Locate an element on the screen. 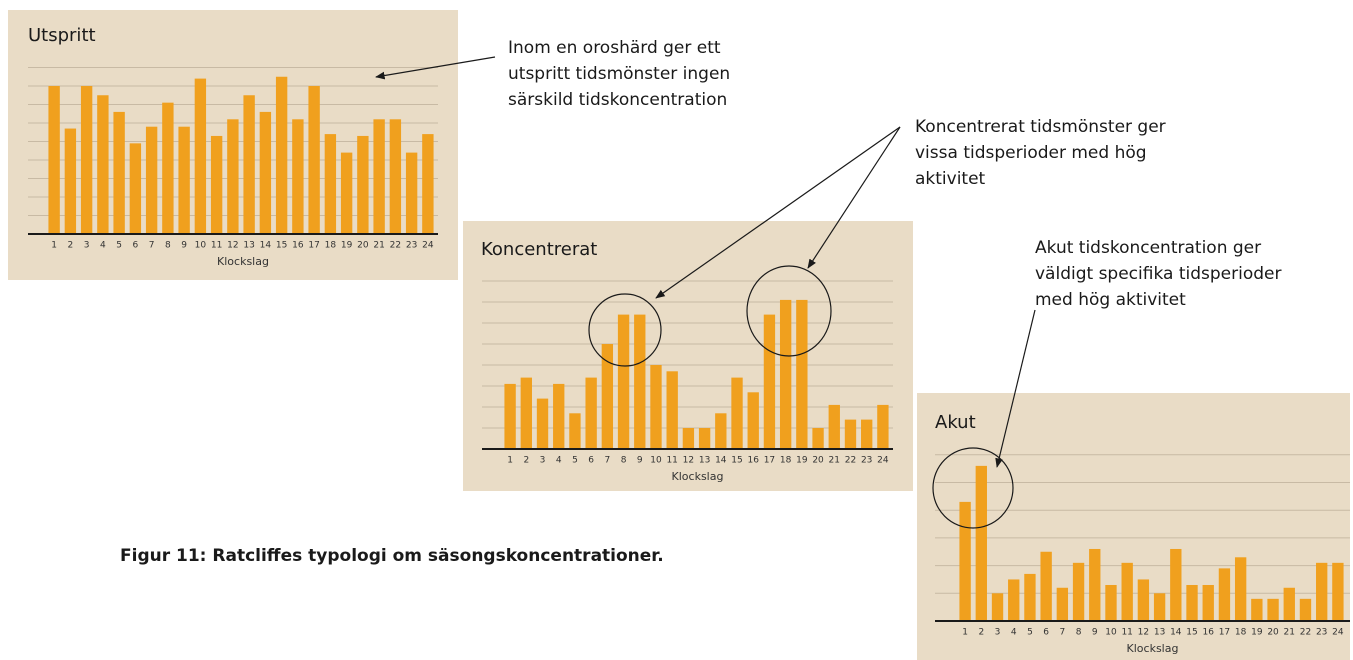  x-tick-label: 3 is located at coordinates (87, 246).